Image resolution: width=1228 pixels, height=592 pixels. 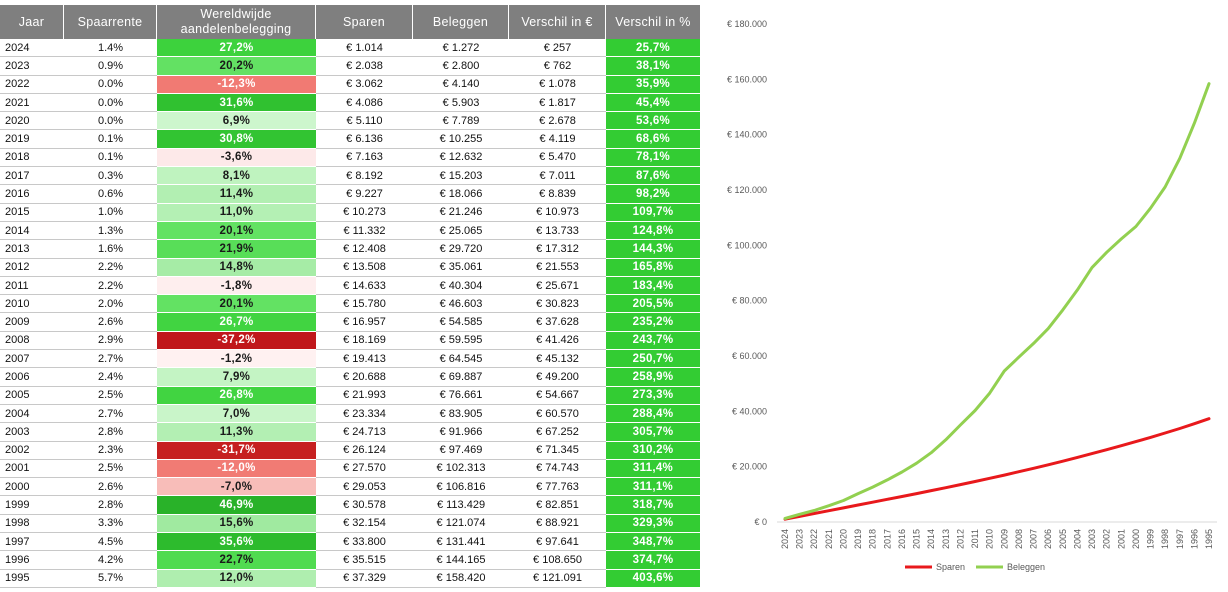 What do you see at coordinates (461, 524) in the screenshot?
I see `investing-cell: € 121.074` at bounding box center [461, 524].